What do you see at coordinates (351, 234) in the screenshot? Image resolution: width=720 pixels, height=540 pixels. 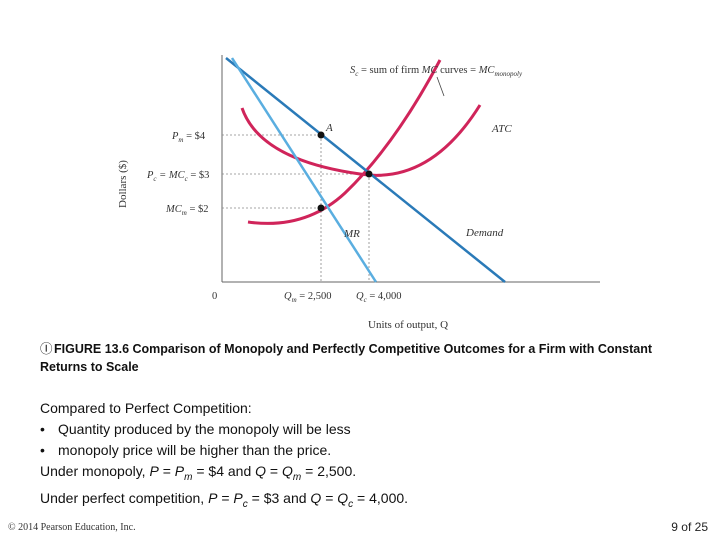 I see `mr-label: MR` at bounding box center [351, 234].